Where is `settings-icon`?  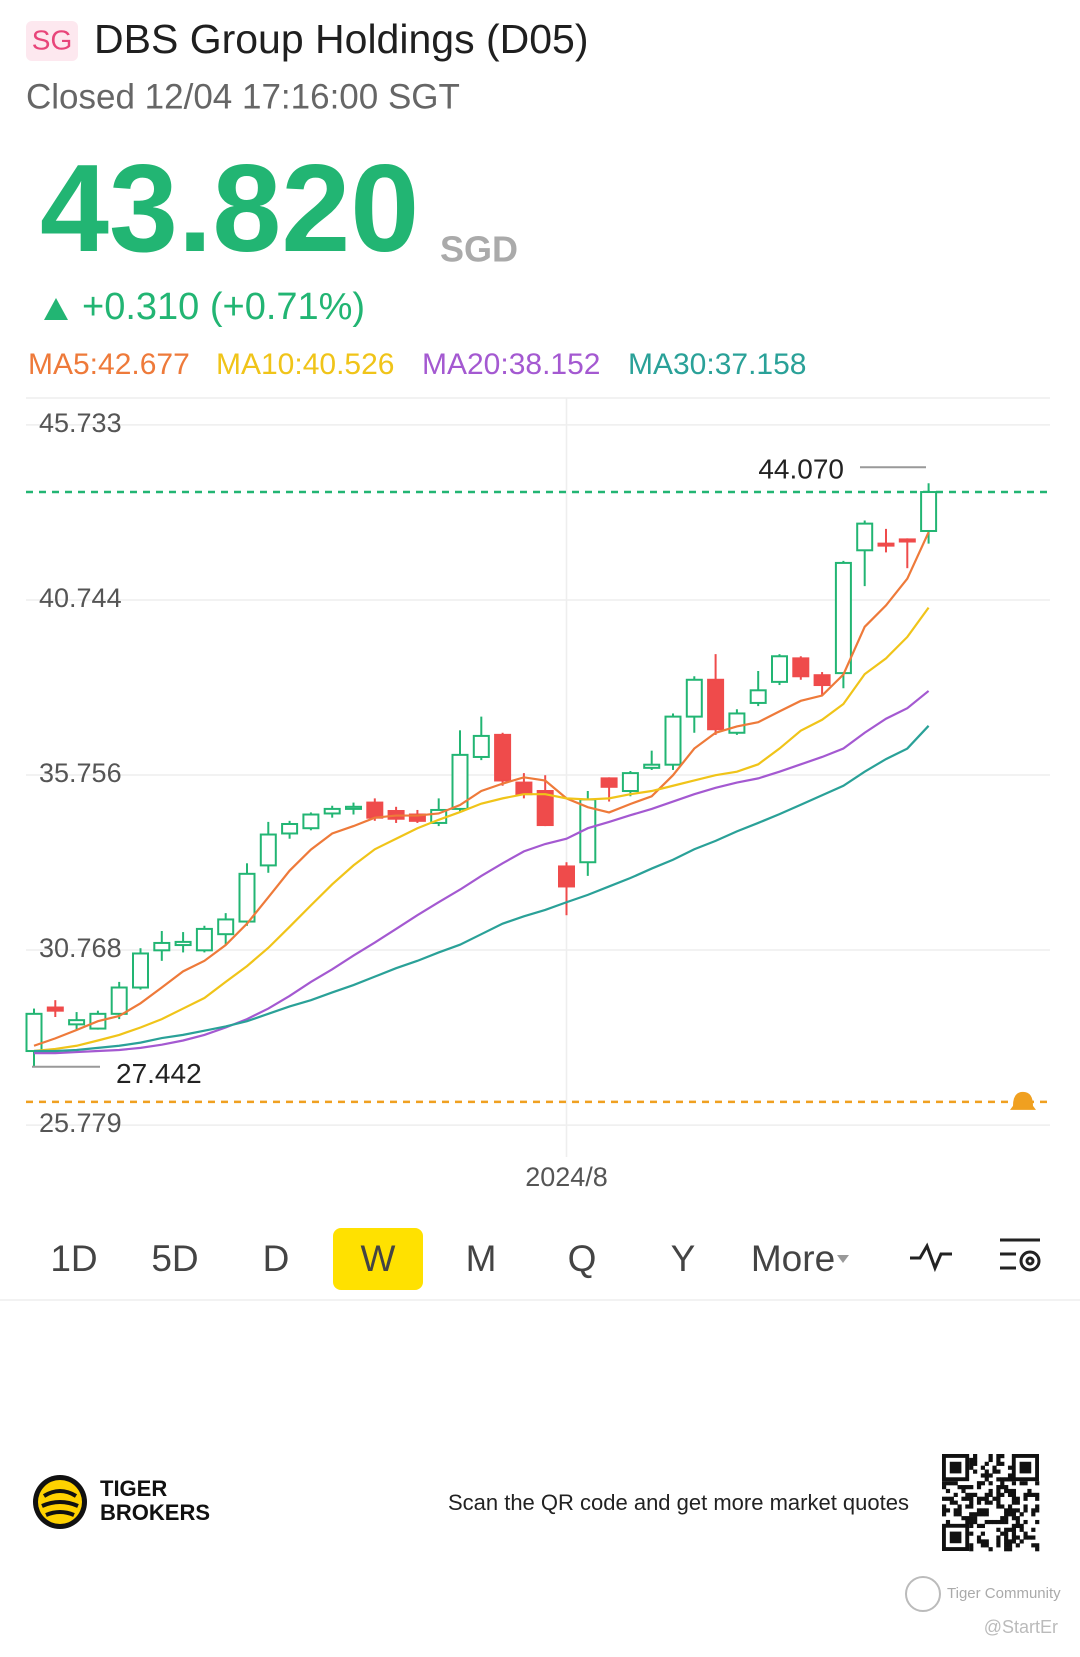
settings-icon is located at coordinates (1020, 1255).